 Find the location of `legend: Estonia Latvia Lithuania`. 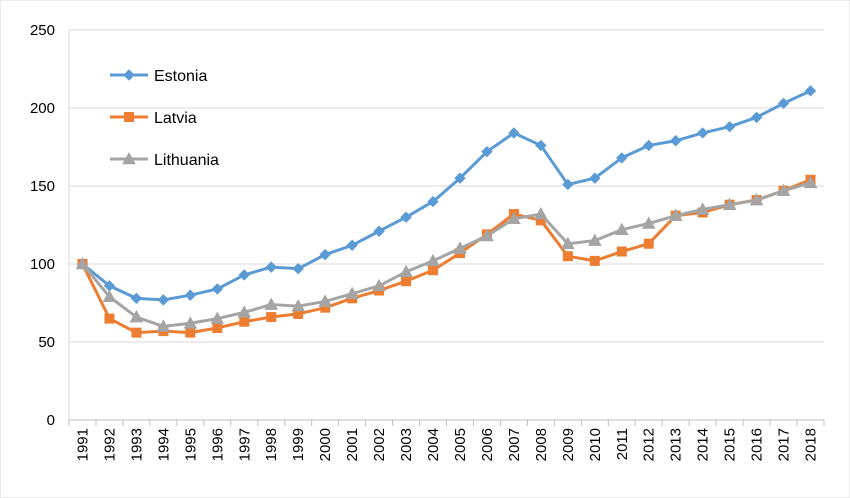

legend: Estonia Latvia Lithuania is located at coordinates (164, 118).